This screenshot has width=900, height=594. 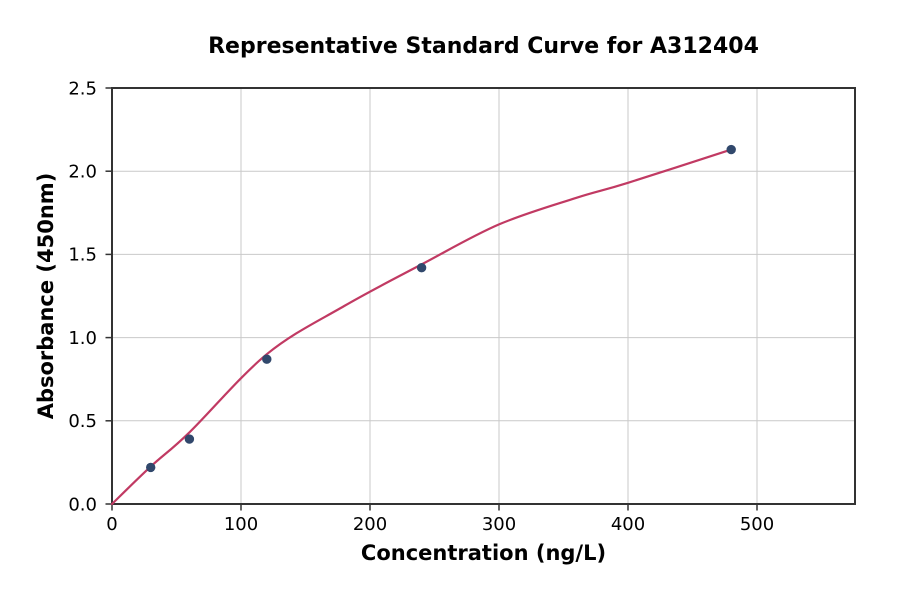 I want to click on y-tick-label: 2.0, so click(x=82, y=172).